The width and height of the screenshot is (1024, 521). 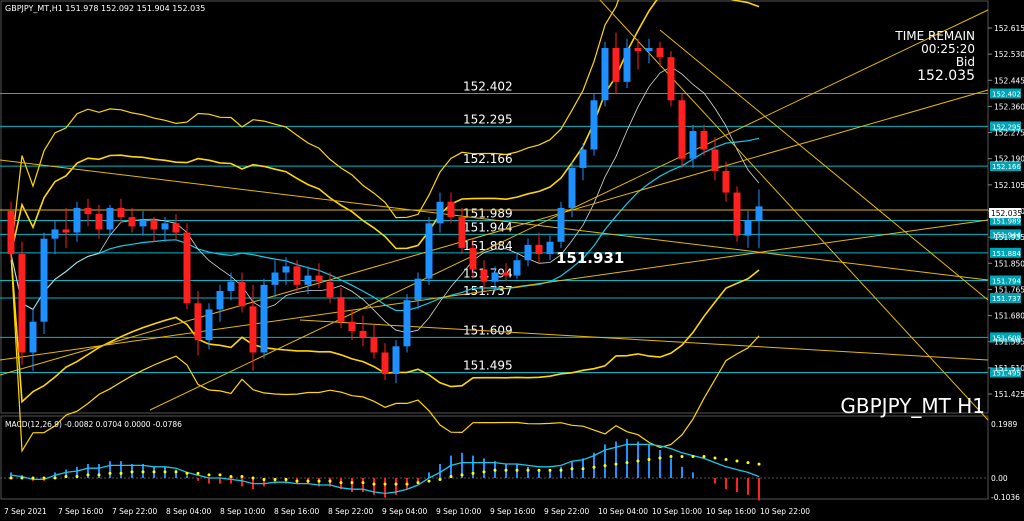 I want to click on level-price-tag-text: 152.295, so click(x=1006, y=127).